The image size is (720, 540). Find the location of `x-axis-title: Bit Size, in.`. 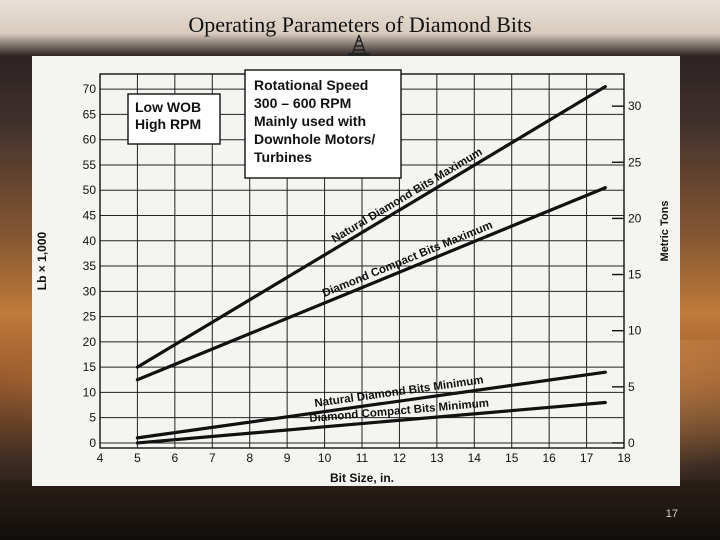

x-axis-title: Bit Size, in. is located at coordinates (362, 478).